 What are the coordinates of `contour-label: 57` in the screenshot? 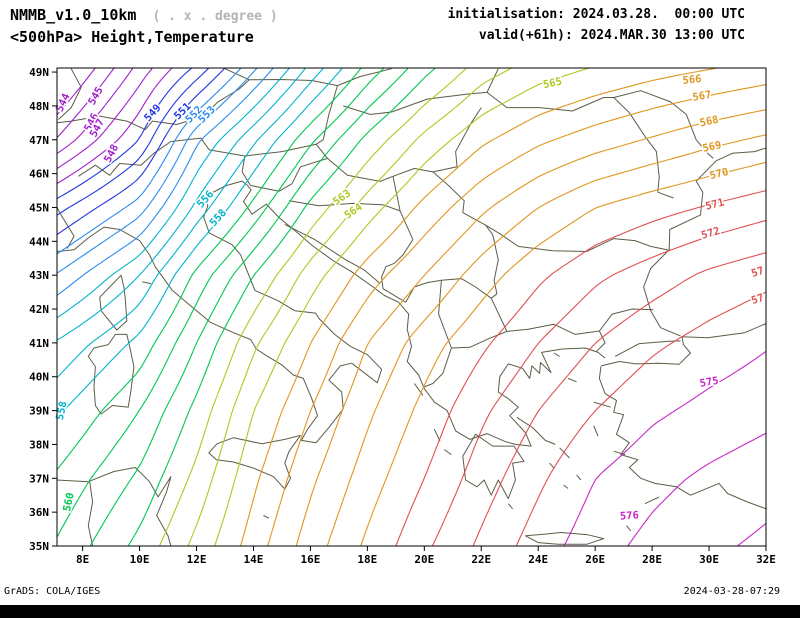 It's located at (758, 299).